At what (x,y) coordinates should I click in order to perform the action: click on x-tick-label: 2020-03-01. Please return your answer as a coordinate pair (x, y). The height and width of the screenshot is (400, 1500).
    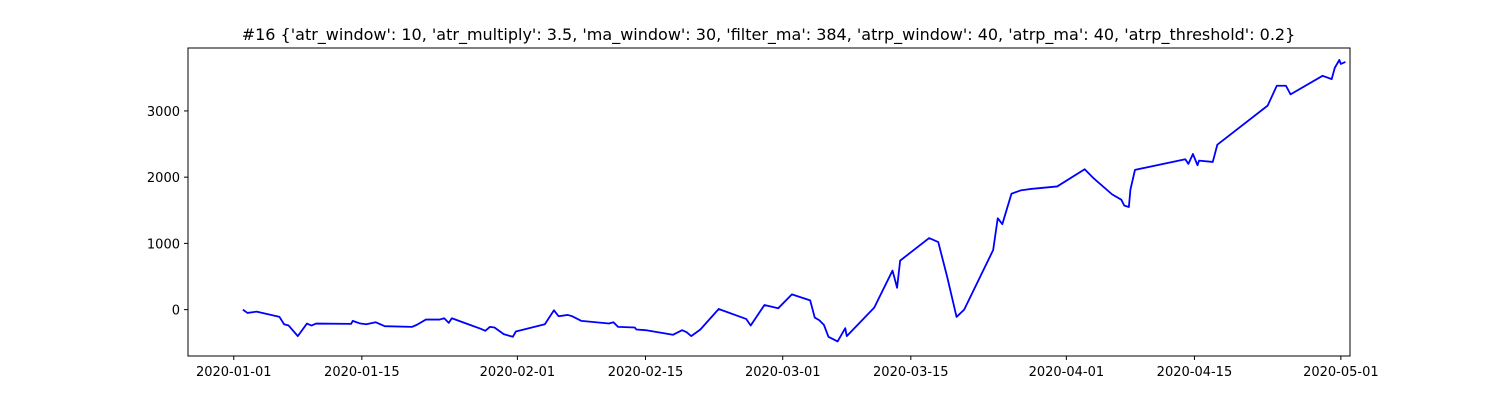
    Looking at the image, I should click on (783, 372).